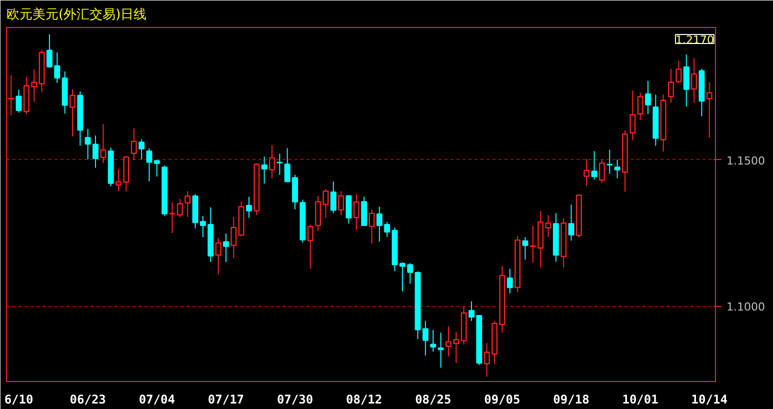 The height and width of the screenshot is (409, 773). I want to click on x-tick-label: 07/17, so click(226, 399).